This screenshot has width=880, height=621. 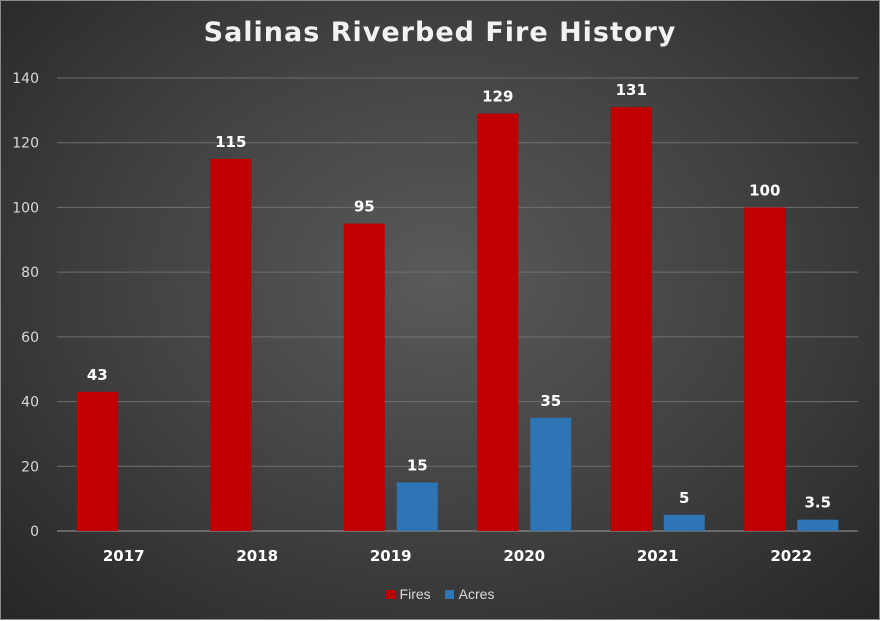 What do you see at coordinates (364, 207) in the screenshot?
I see `data-label-fires: 95` at bounding box center [364, 207].